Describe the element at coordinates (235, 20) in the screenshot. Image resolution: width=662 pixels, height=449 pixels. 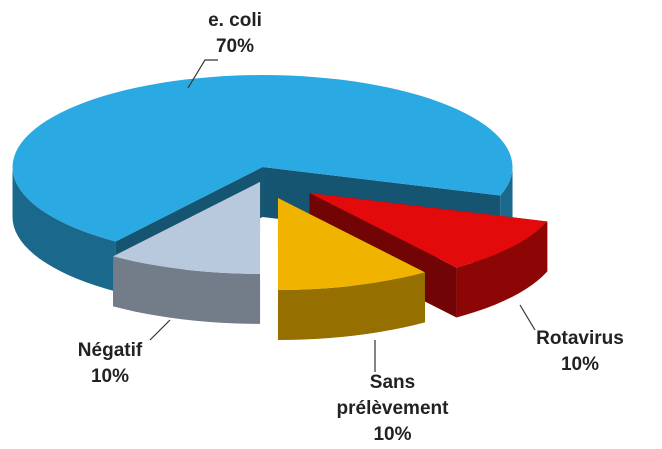
I see `category-label: e. coli` at that location.